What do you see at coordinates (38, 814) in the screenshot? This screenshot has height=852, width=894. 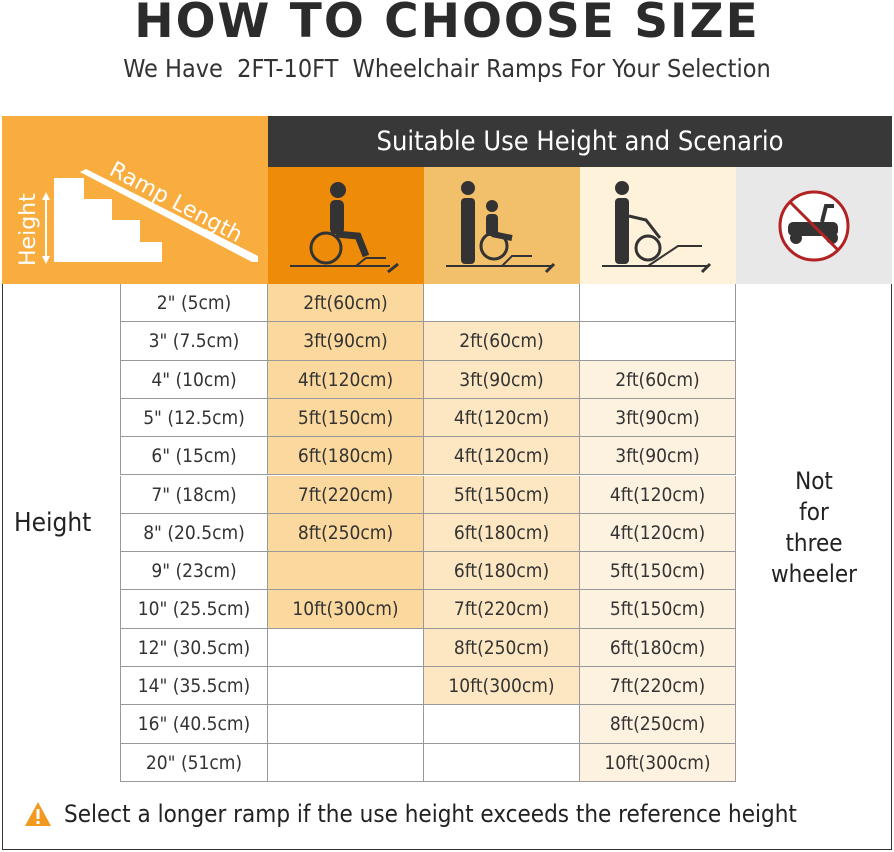 I see `warning-icon` at bounding box center [38, 814].